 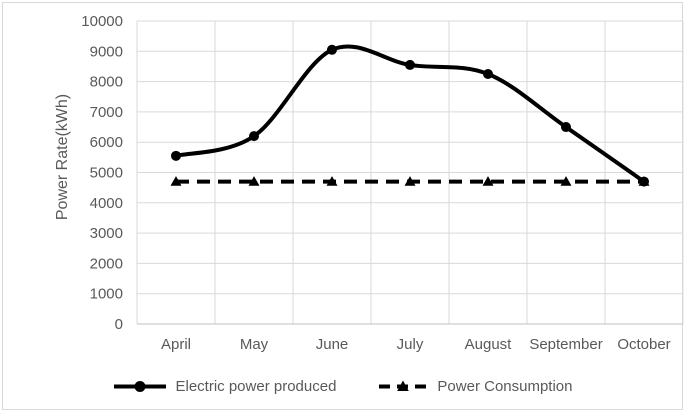 What do you see at coordinates (176, 344) in the screenshot?
I see `x-axis-label: April` at bounding box center [176, 344].